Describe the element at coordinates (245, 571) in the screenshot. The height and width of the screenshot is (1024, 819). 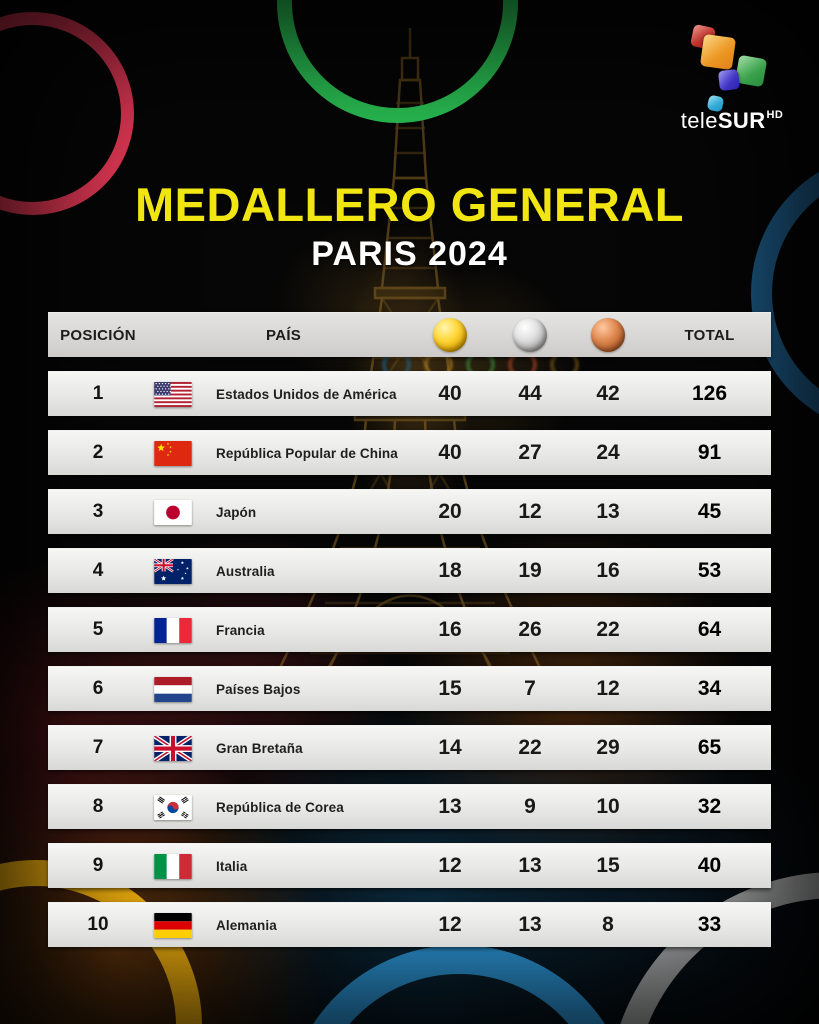
I see `country-label: Australia` at that location.